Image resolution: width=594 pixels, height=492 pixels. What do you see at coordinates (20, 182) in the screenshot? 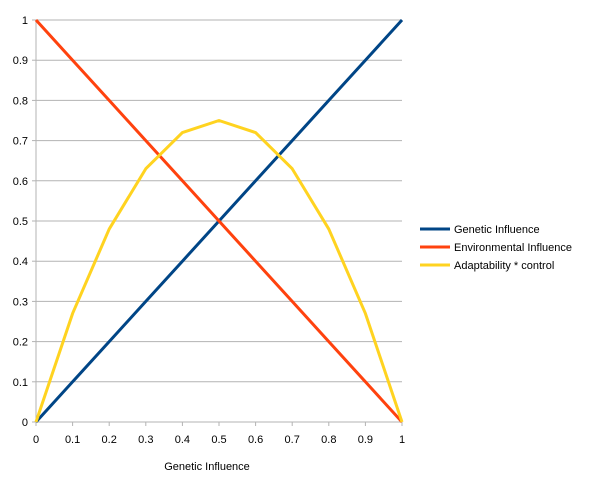
I see `y-tick-label: 0.6` at bounding box center [20, 182].